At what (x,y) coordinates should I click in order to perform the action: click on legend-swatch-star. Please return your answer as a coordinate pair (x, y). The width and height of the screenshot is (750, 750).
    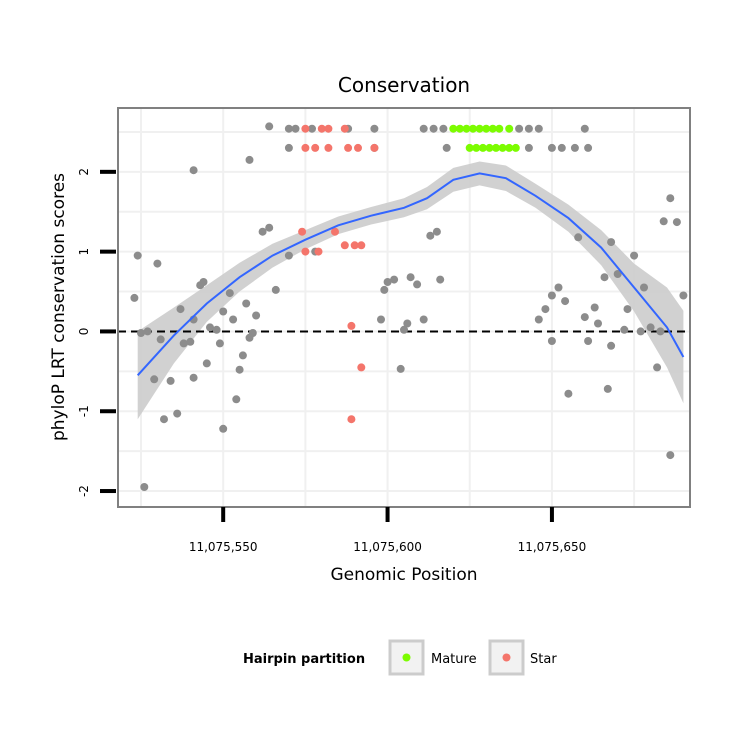
    Looking at the image, I should click on (506, 657).